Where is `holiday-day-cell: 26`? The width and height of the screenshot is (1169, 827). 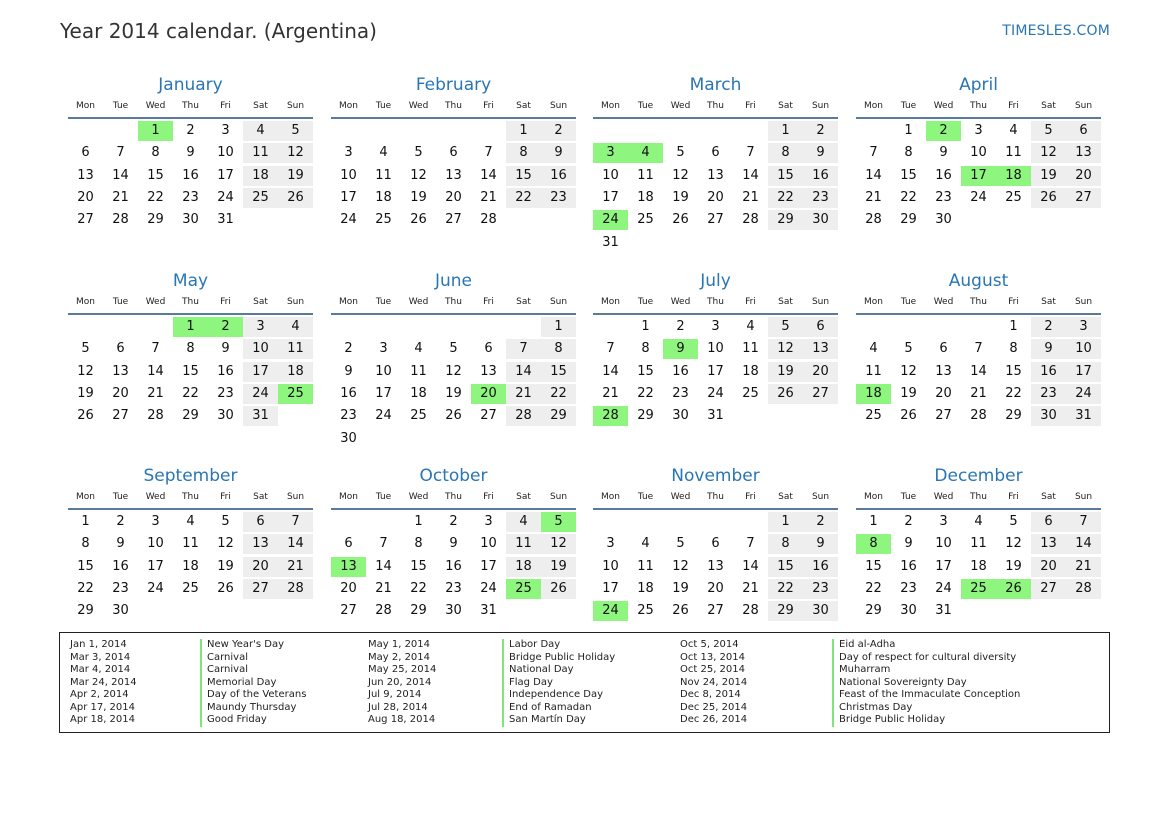 holiday-day-cell: 26 is located at coordinates (1013, 588).